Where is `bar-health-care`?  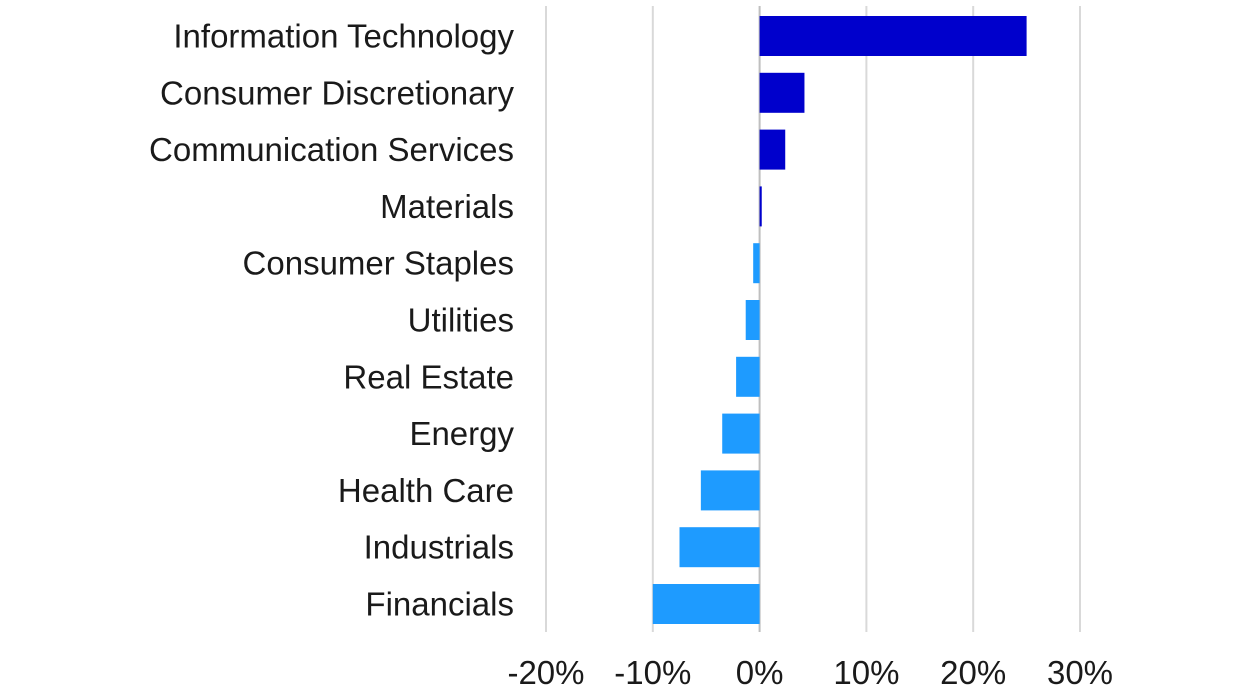 bar-health-care is located at coordinates (730, 490).